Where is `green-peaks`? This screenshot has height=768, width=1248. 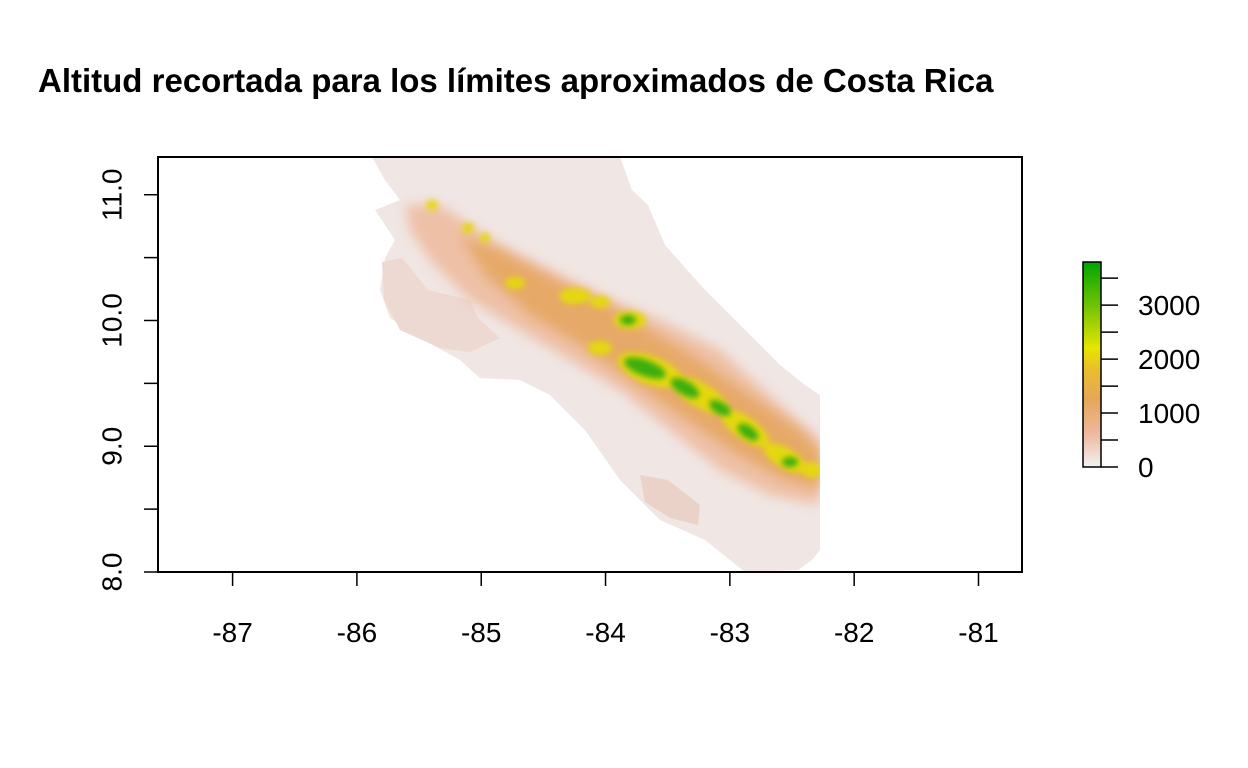 green-peaks is located at coordinates (709, 391).